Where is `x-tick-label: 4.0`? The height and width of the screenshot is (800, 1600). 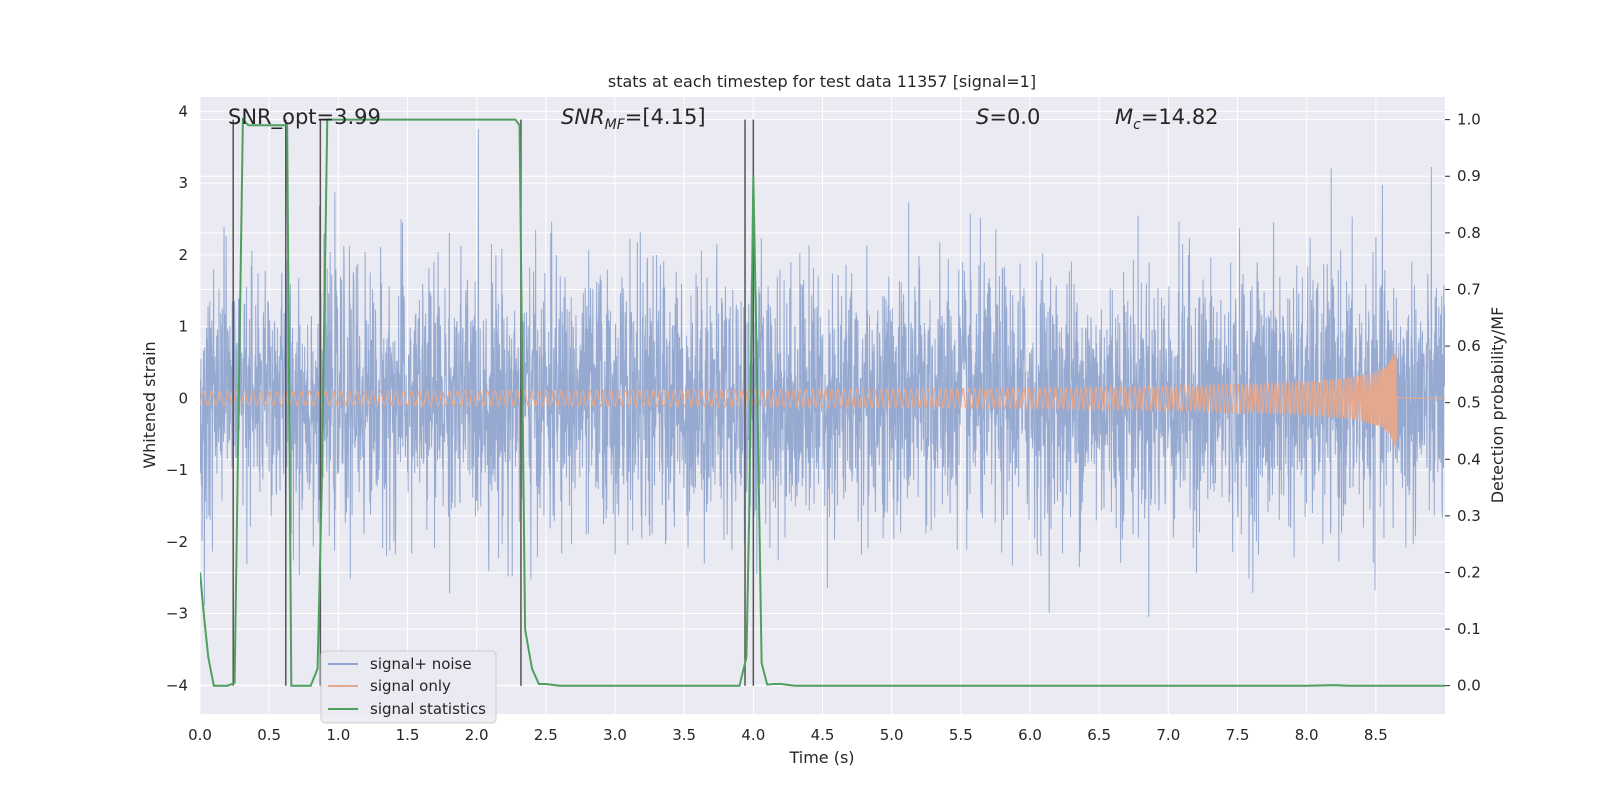
x-tick-label: 4.0 is located at coordinates (753, 735).